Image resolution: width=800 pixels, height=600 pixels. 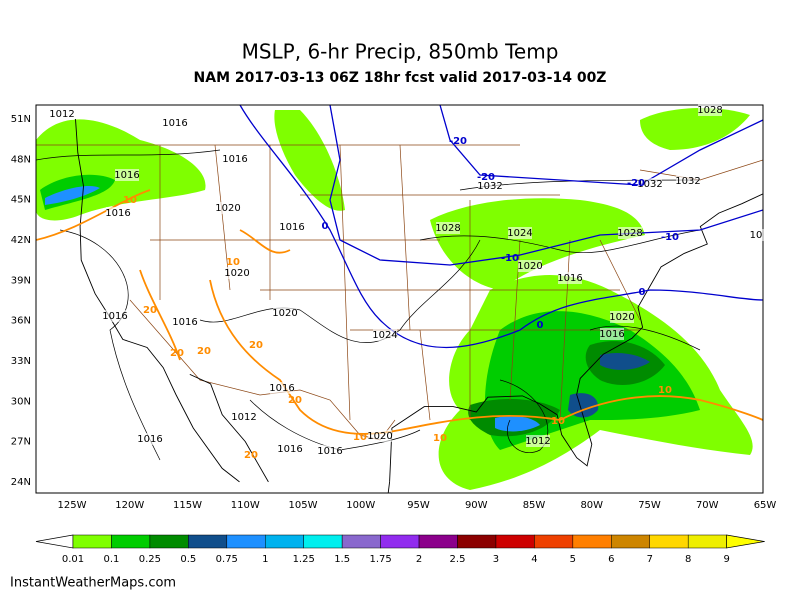 I want to click on lon-label: 85W, so click(x=534, y=505).